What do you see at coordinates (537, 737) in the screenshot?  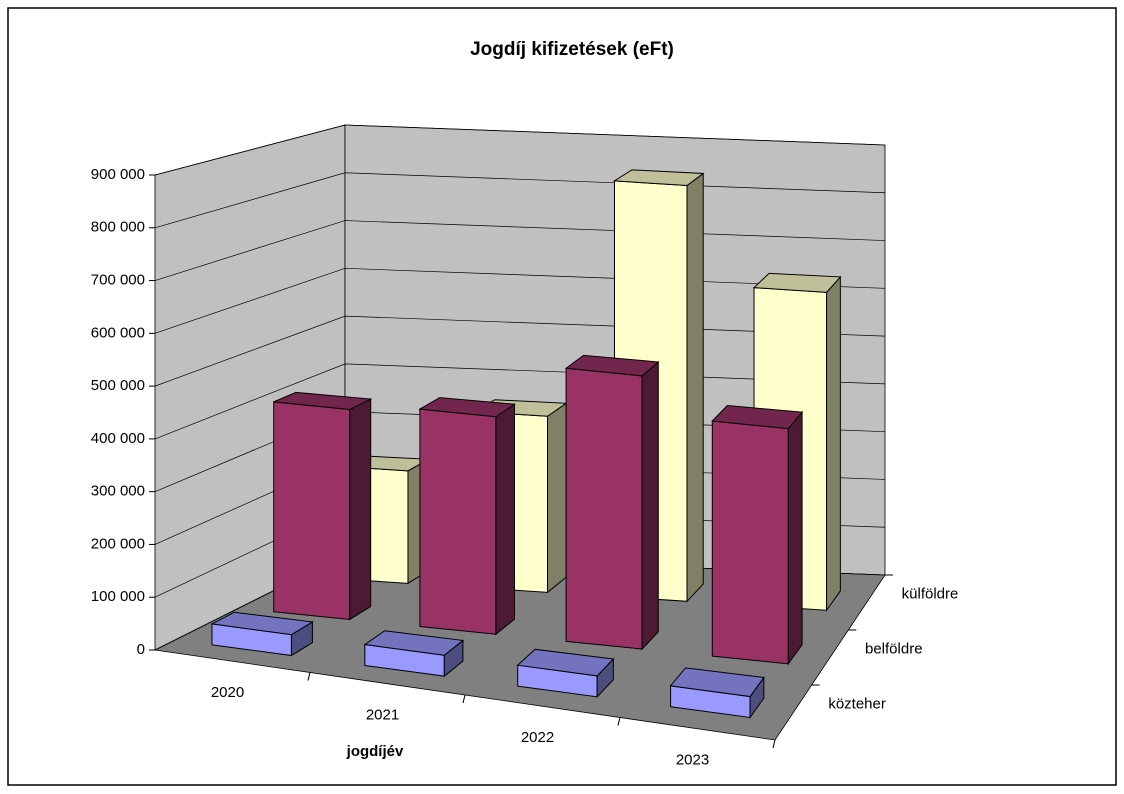 I see `x-tick-label: 2022` at bounding box center [537, 737].